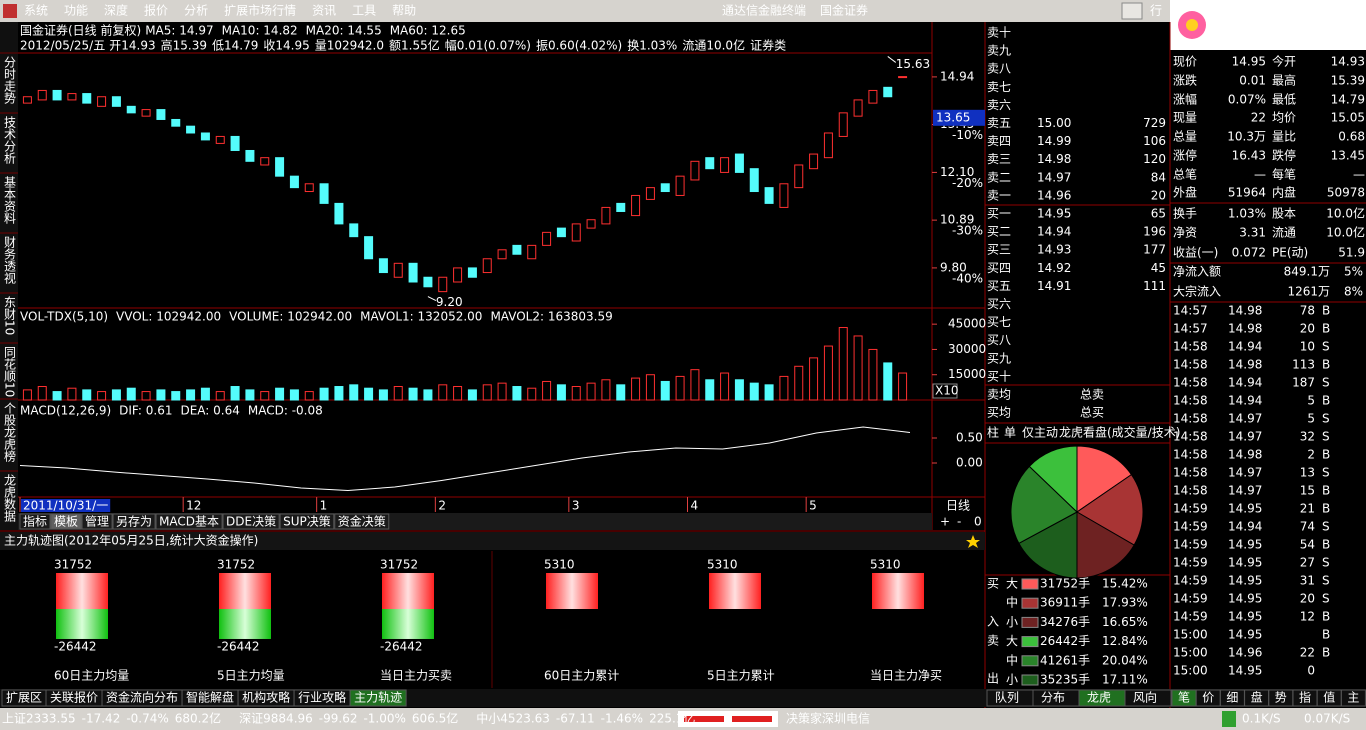  I want to click on menu-item: 分析, so click(196, 11).